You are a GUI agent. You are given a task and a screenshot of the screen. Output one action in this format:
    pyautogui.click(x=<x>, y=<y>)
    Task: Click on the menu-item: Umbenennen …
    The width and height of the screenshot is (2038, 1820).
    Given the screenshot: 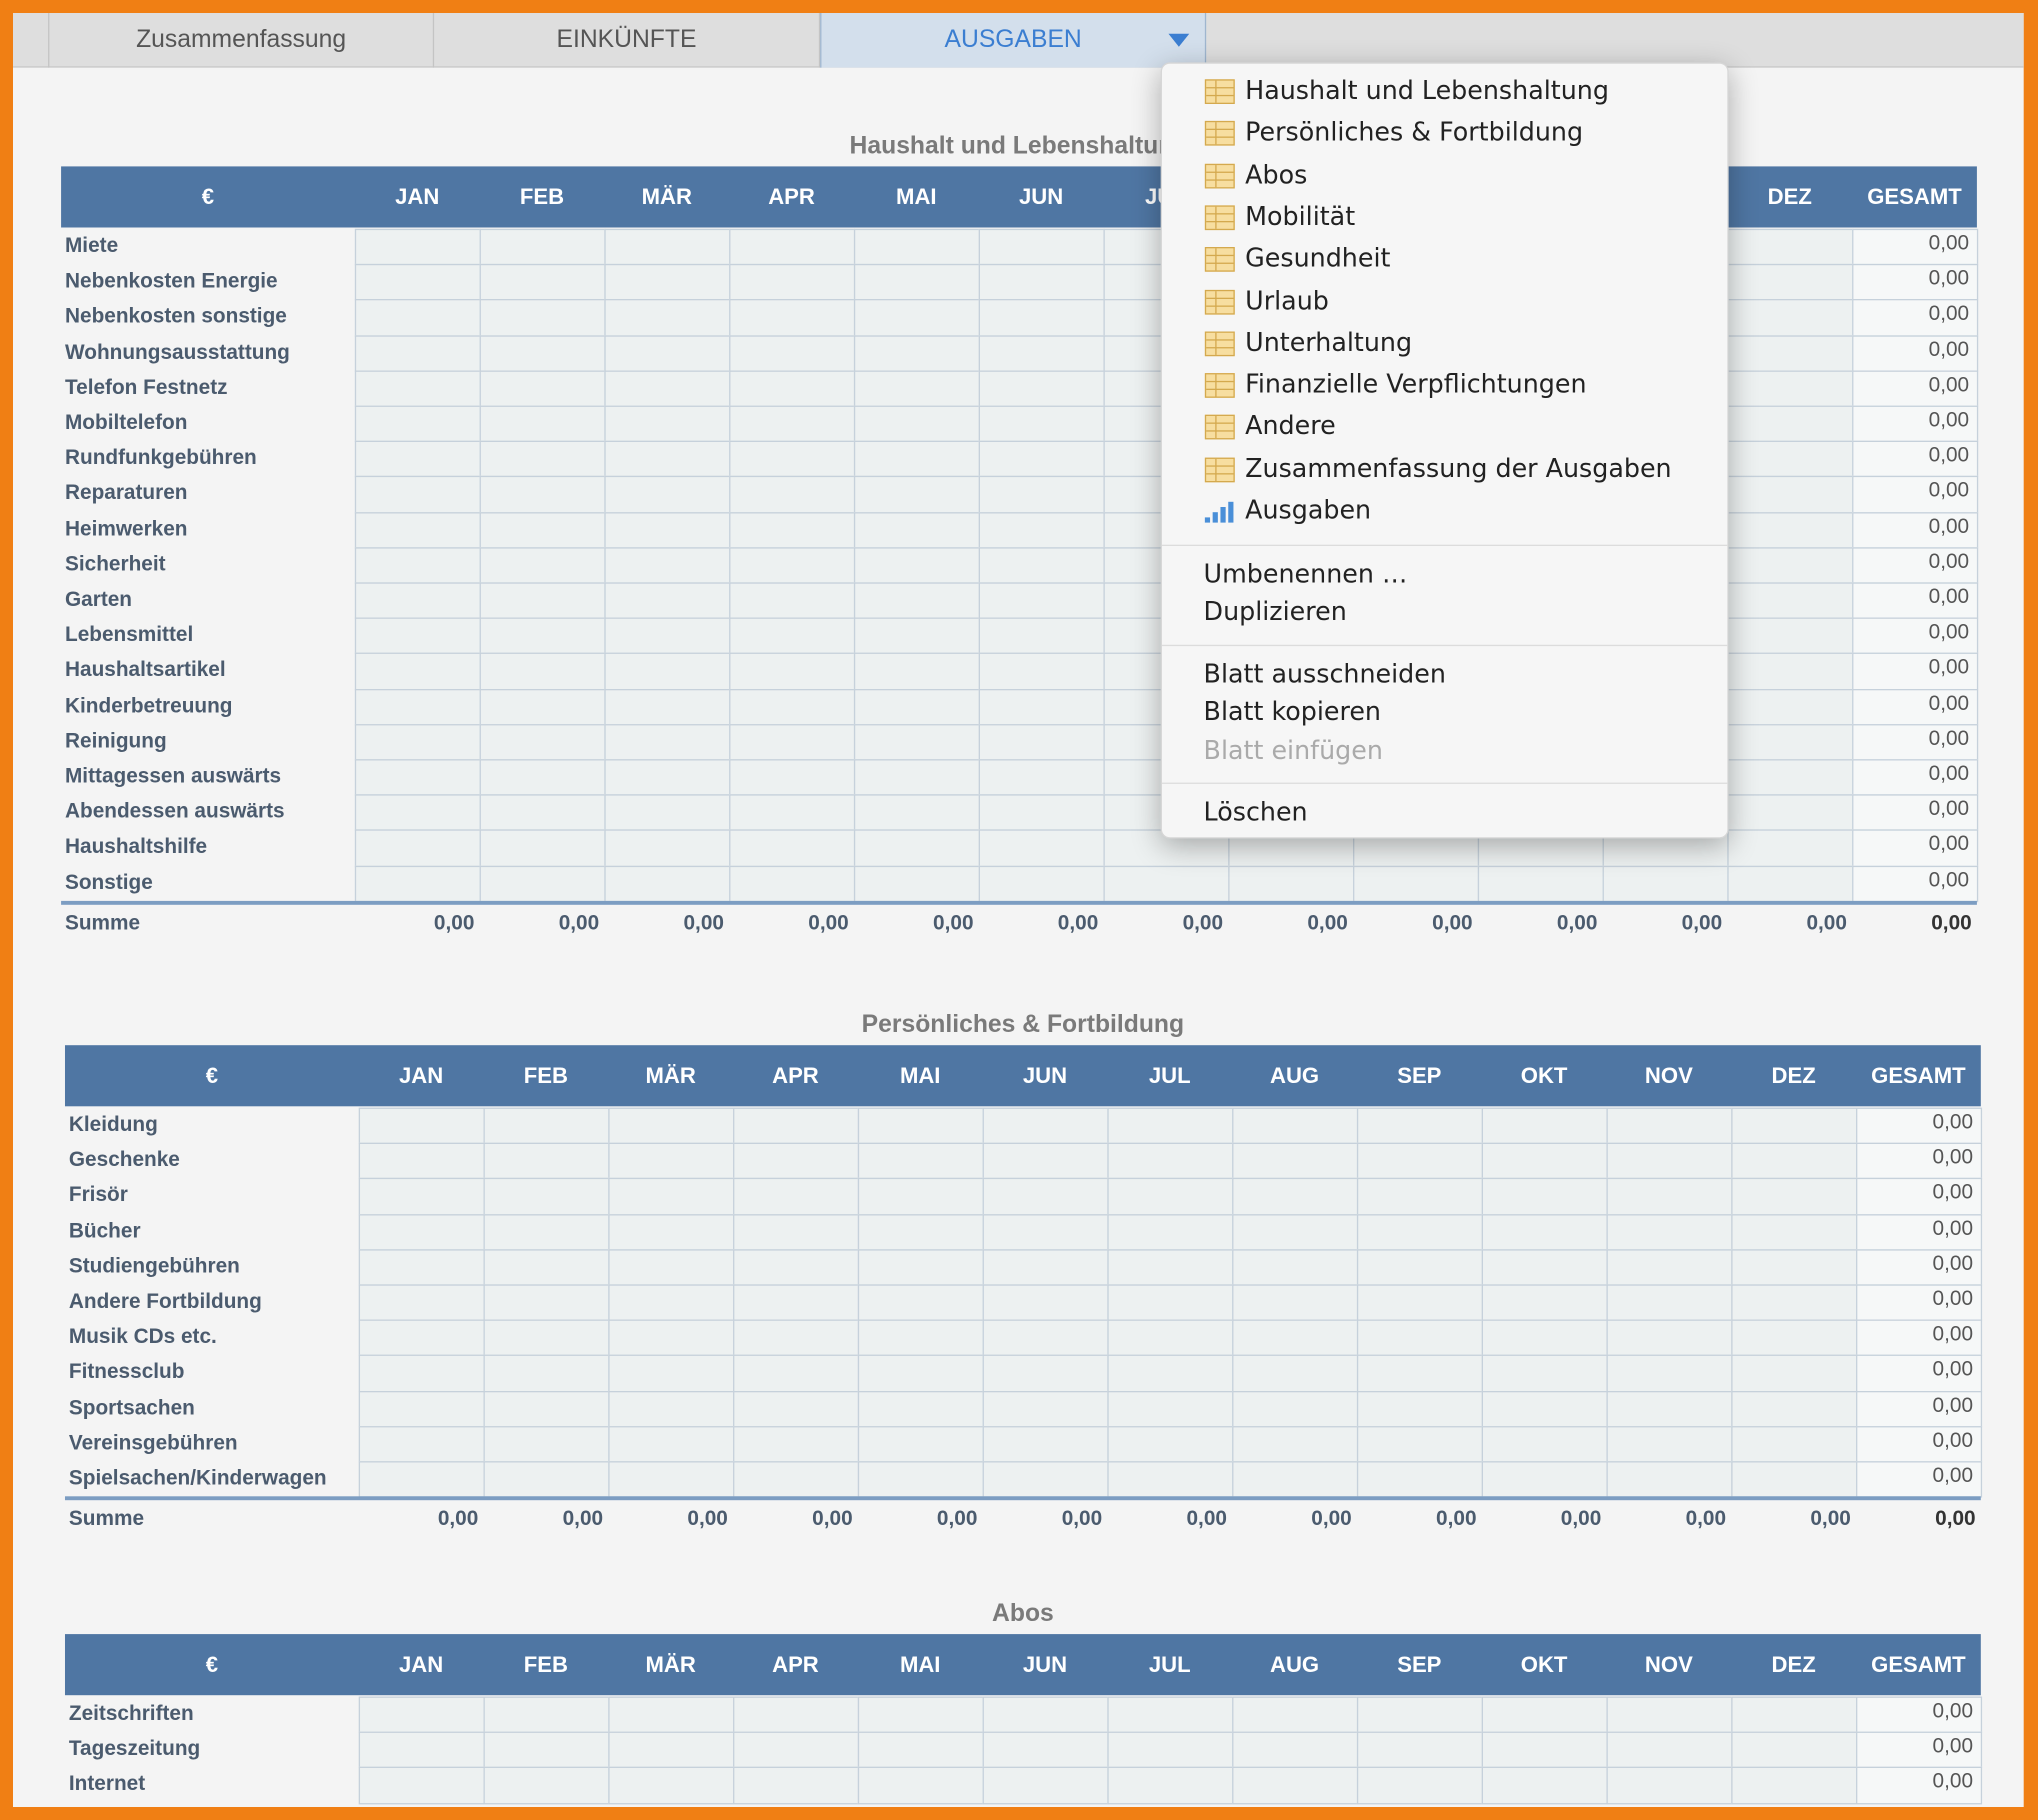 What is the action you would take?
    pyautogui.click(x=1305, y=574)
    